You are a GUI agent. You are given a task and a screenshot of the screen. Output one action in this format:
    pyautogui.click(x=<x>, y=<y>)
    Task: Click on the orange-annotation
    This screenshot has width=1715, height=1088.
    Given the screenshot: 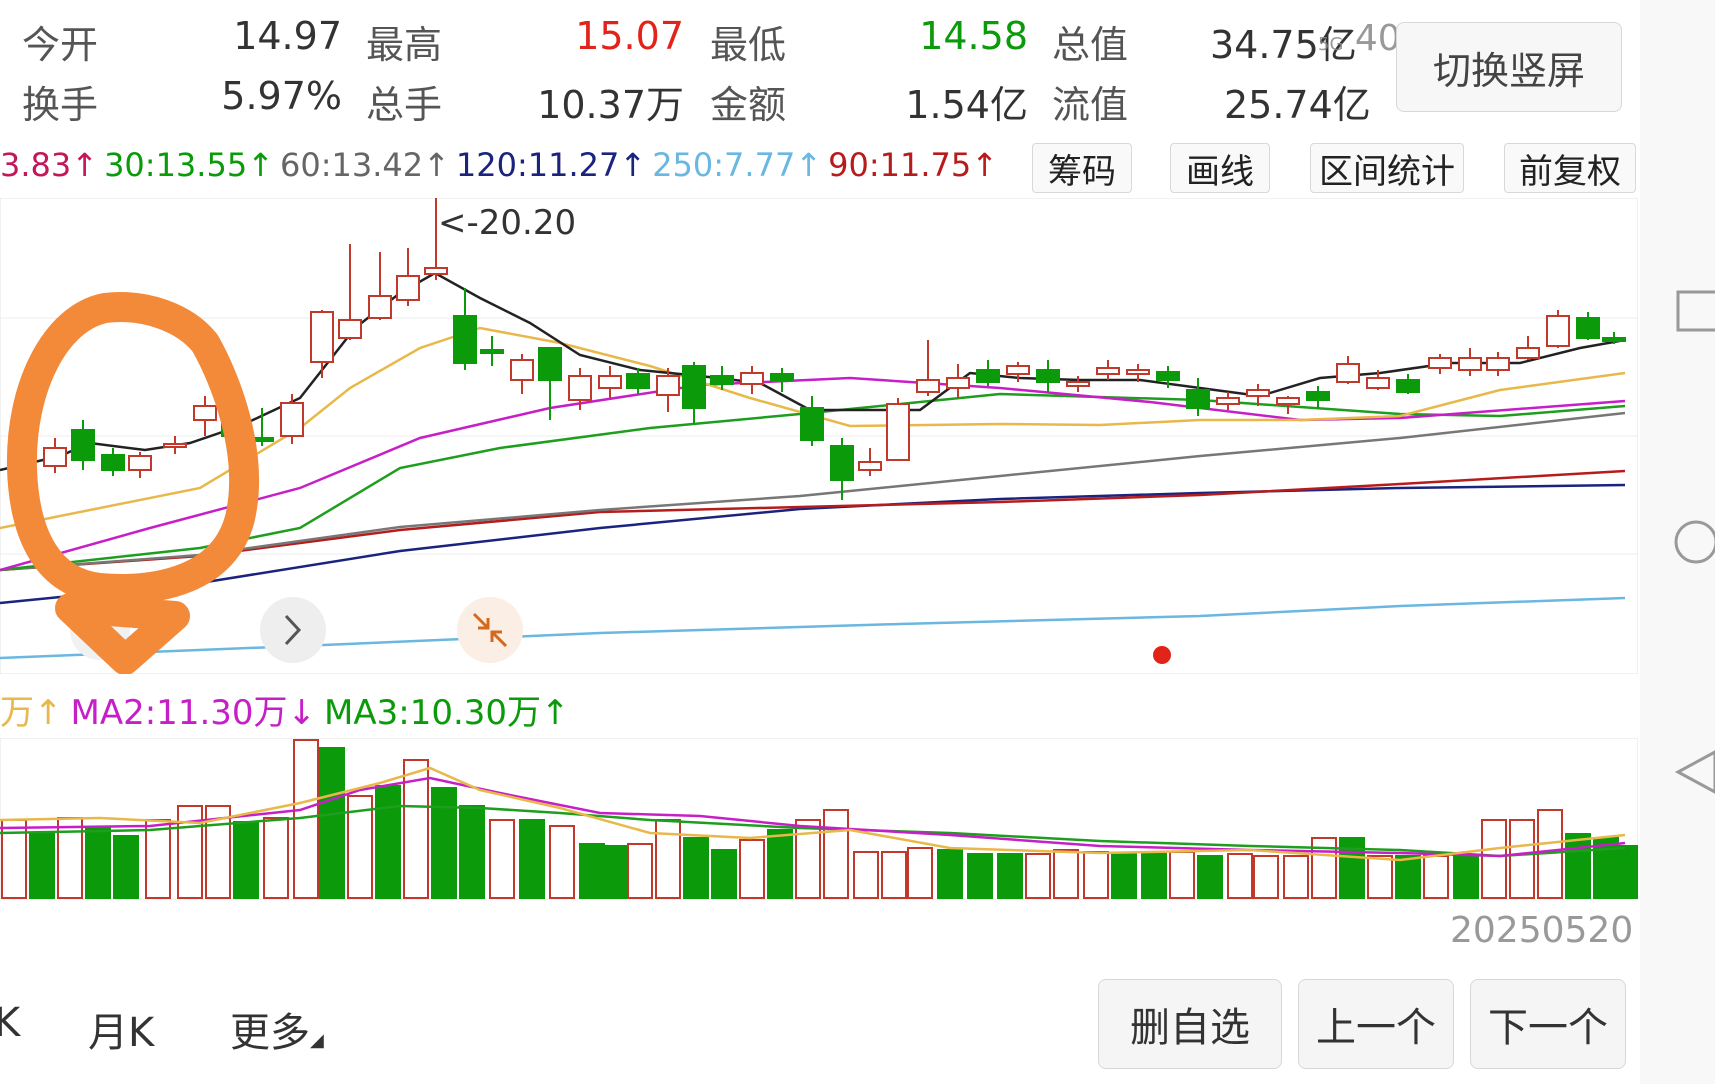 What is the action you would take?
    pyautogui.click(x=132, y=483)
    